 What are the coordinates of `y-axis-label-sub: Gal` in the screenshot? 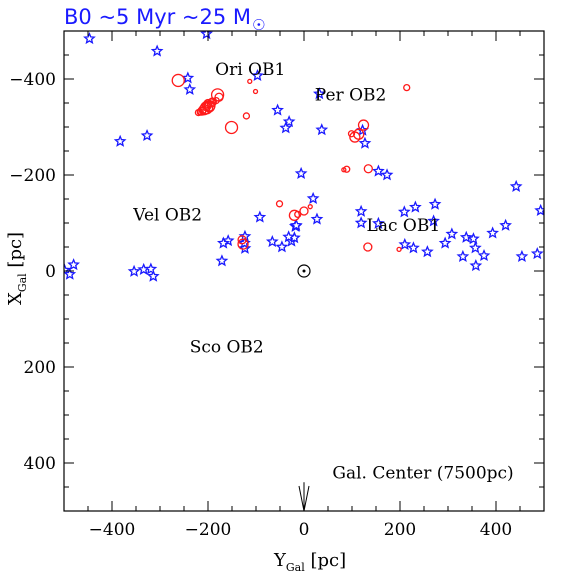 It's located at (22, 282).